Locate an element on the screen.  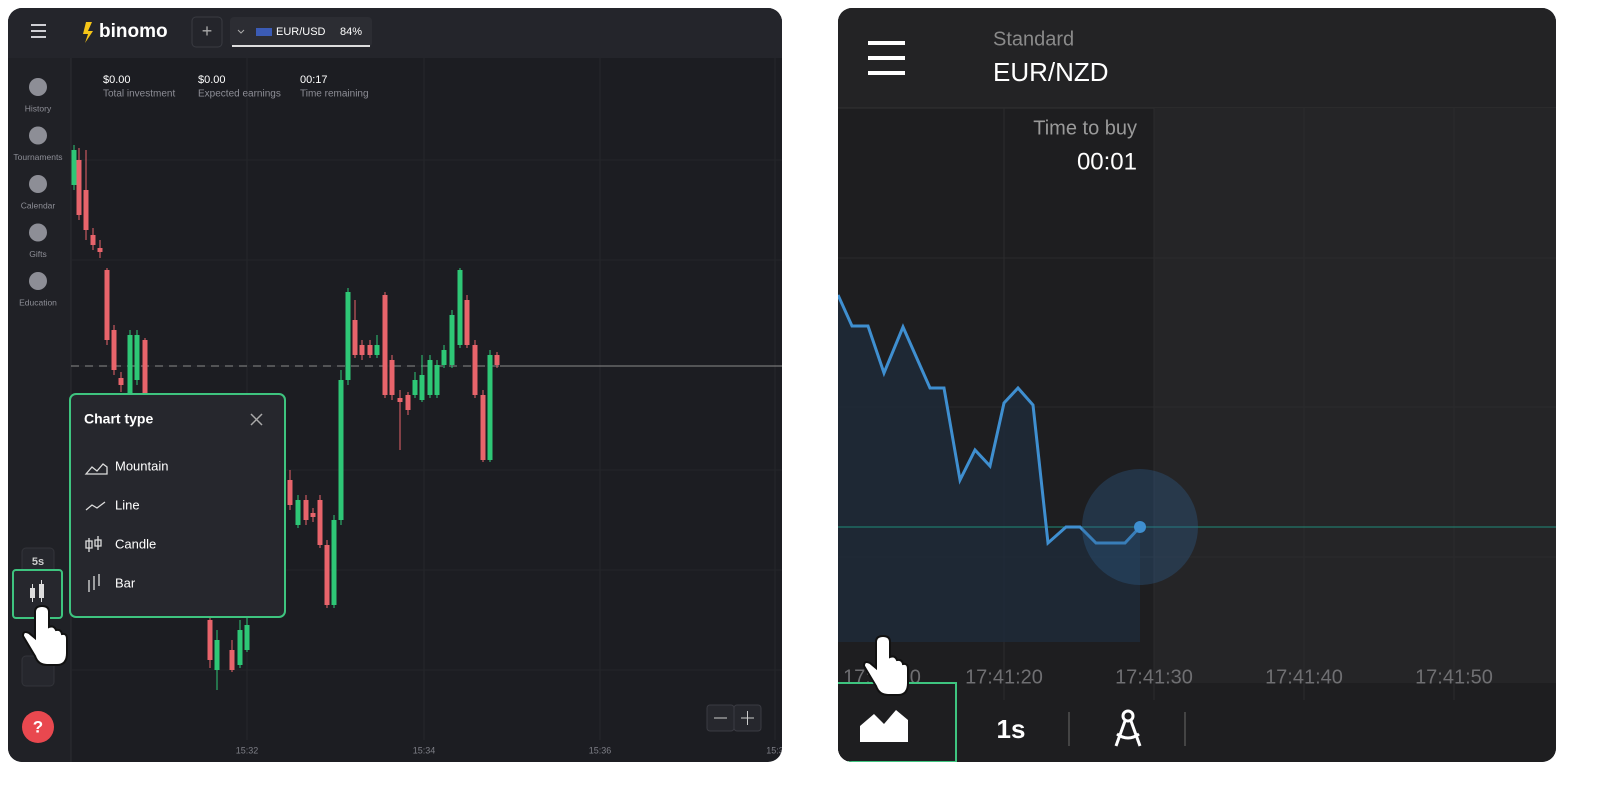
current-point is located at coordinates (1140, 527).